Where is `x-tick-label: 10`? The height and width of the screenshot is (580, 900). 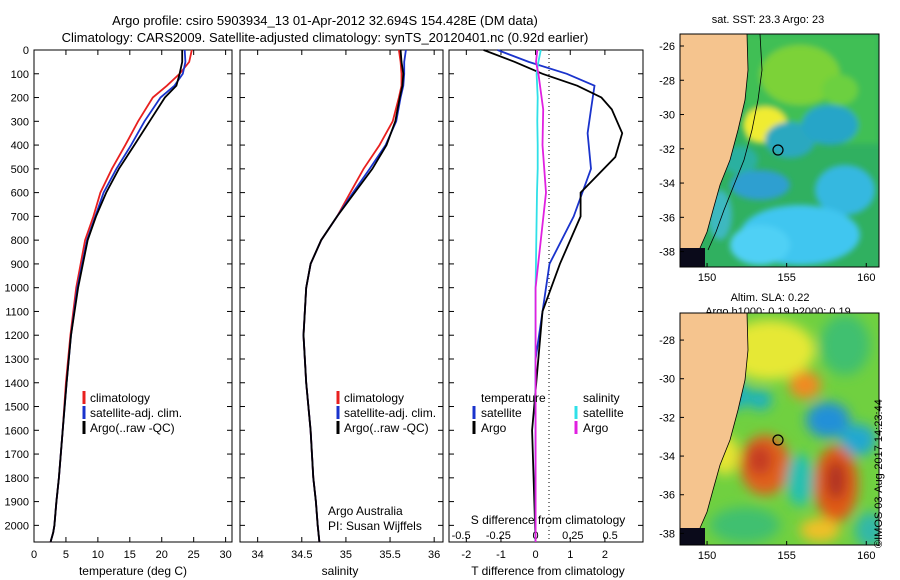 x-tick-label: 10 is located at coordinates (98, 555).